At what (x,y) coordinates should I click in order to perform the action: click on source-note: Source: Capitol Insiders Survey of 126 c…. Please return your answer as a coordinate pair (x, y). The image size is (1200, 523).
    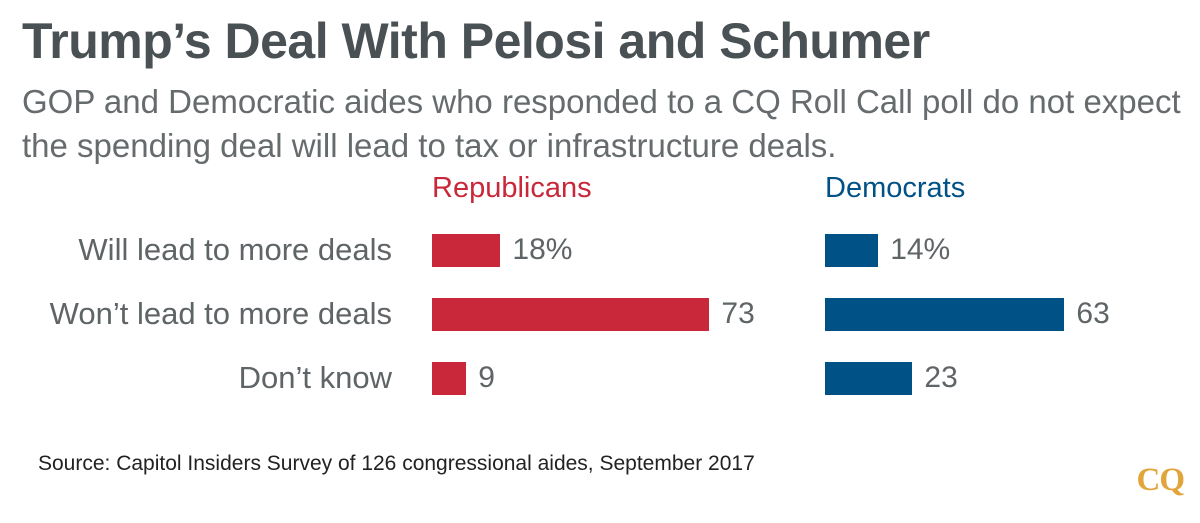
    Looking at the image, I should click on (396, 463).